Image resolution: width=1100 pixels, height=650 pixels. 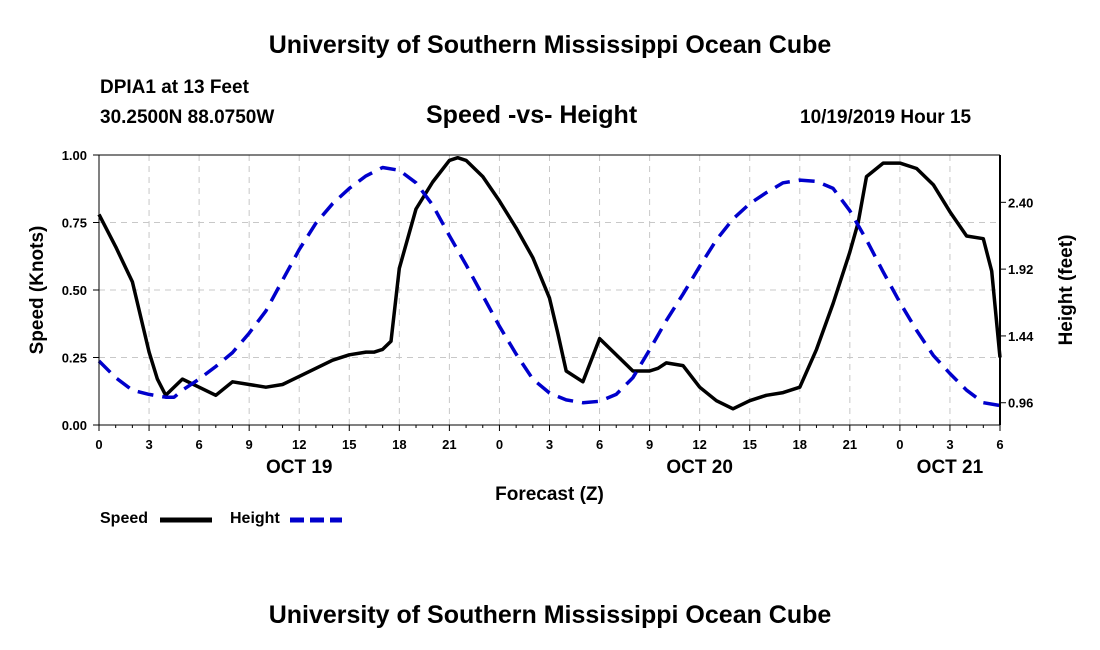 What do you see at coordinates (886, 117) in the screenshot?
I see `forecast-datetime: 10/19/2019 Hour 15` at bounding box center [886, 117].